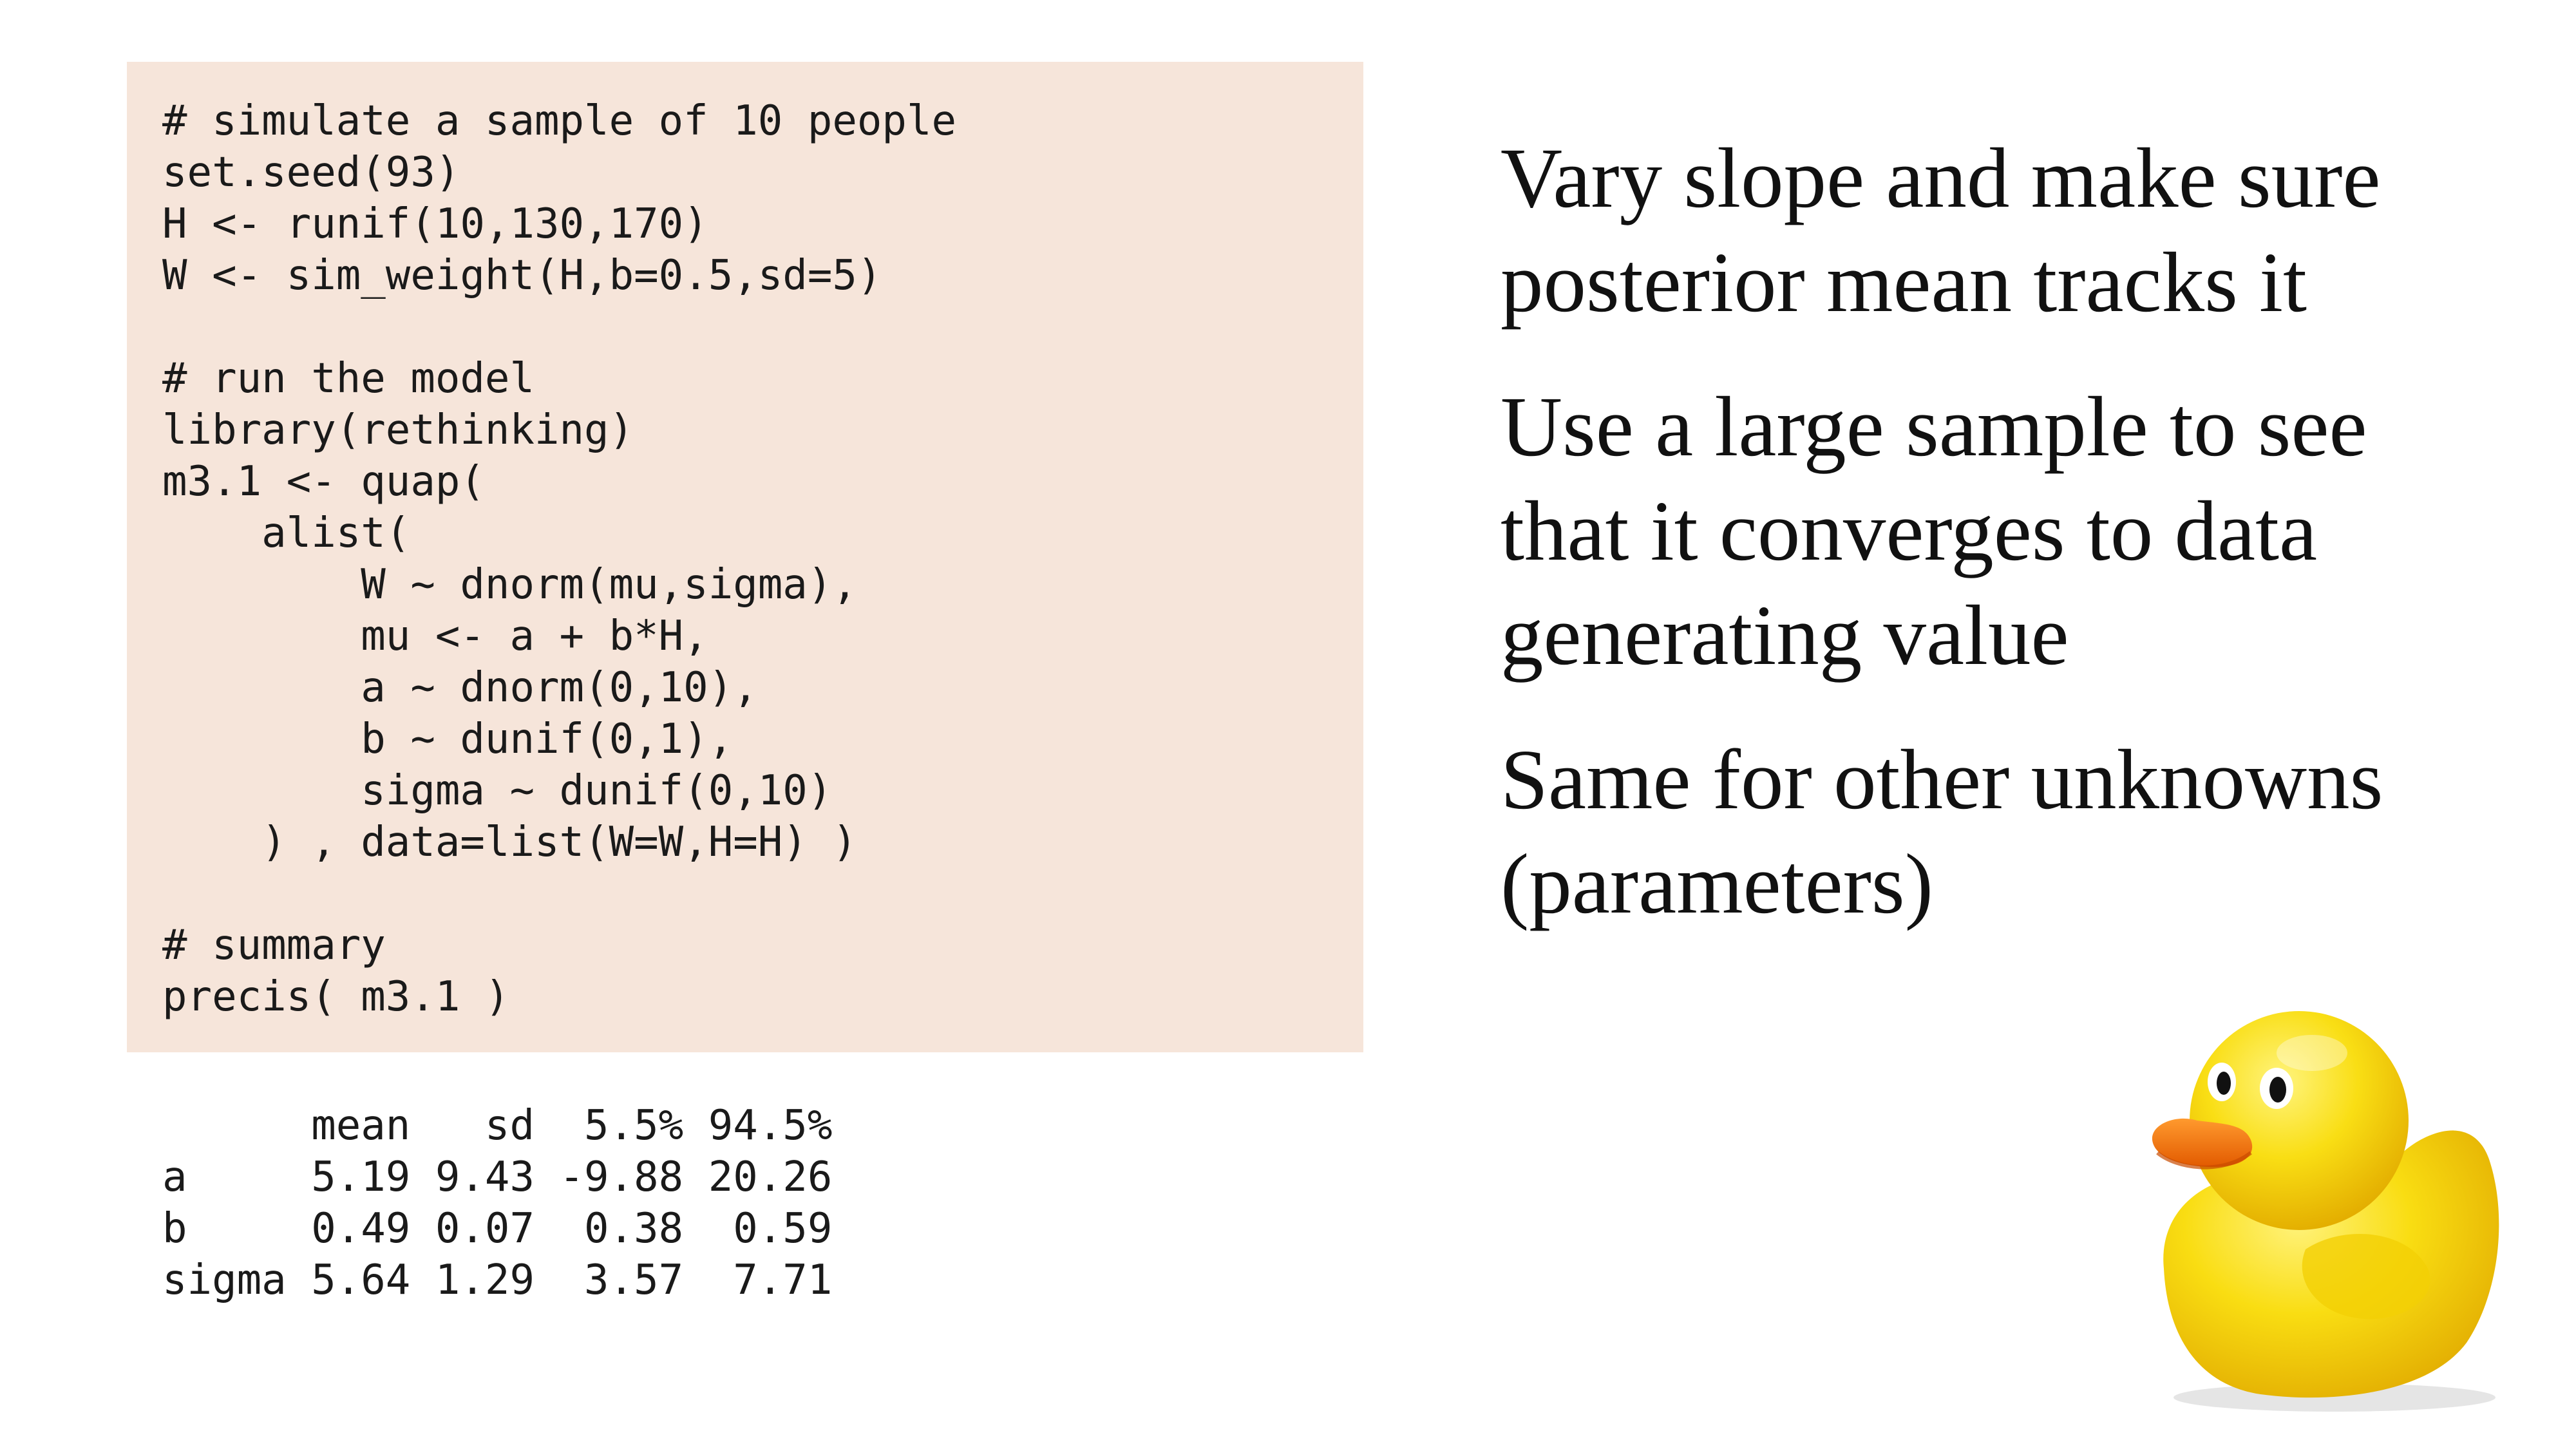 The height and width of the screenshot is (1449, 2576). Describe the element at coordinates (497, 1177) in the screenshot. I see `output-row: a 5.19 9.43 -9.88 20.26` at that location.